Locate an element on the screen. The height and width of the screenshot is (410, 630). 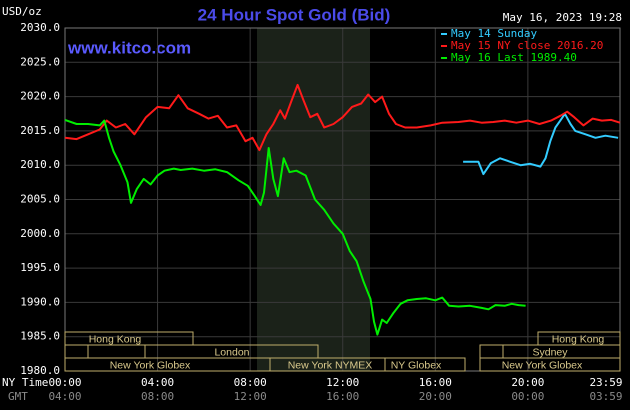
x-tick-label: 23:59 is located at coordinates (605, 382).